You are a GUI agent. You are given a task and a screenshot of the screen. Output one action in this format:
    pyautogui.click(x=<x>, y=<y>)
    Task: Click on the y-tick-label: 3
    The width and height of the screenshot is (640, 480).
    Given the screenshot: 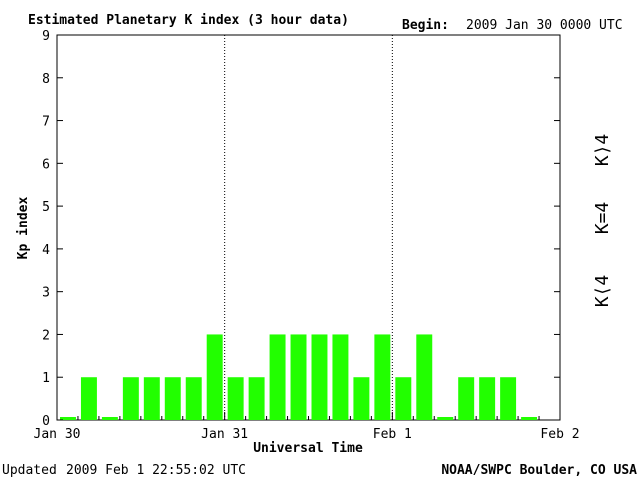 What is the action you would take?
    pyautogui.click(x=46, y=293)
    